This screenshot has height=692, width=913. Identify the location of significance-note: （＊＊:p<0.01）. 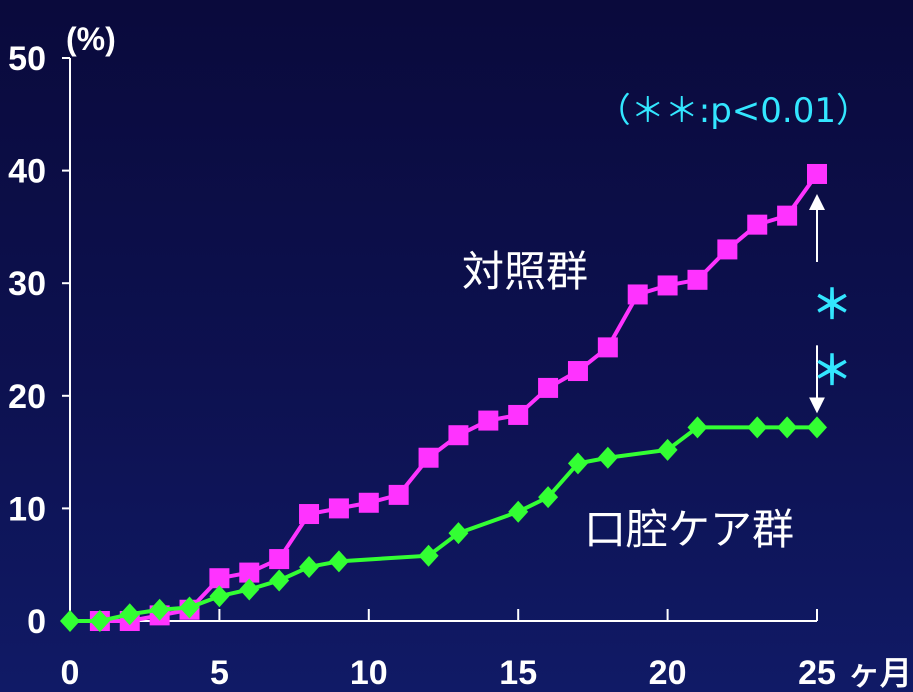
(733, 111).